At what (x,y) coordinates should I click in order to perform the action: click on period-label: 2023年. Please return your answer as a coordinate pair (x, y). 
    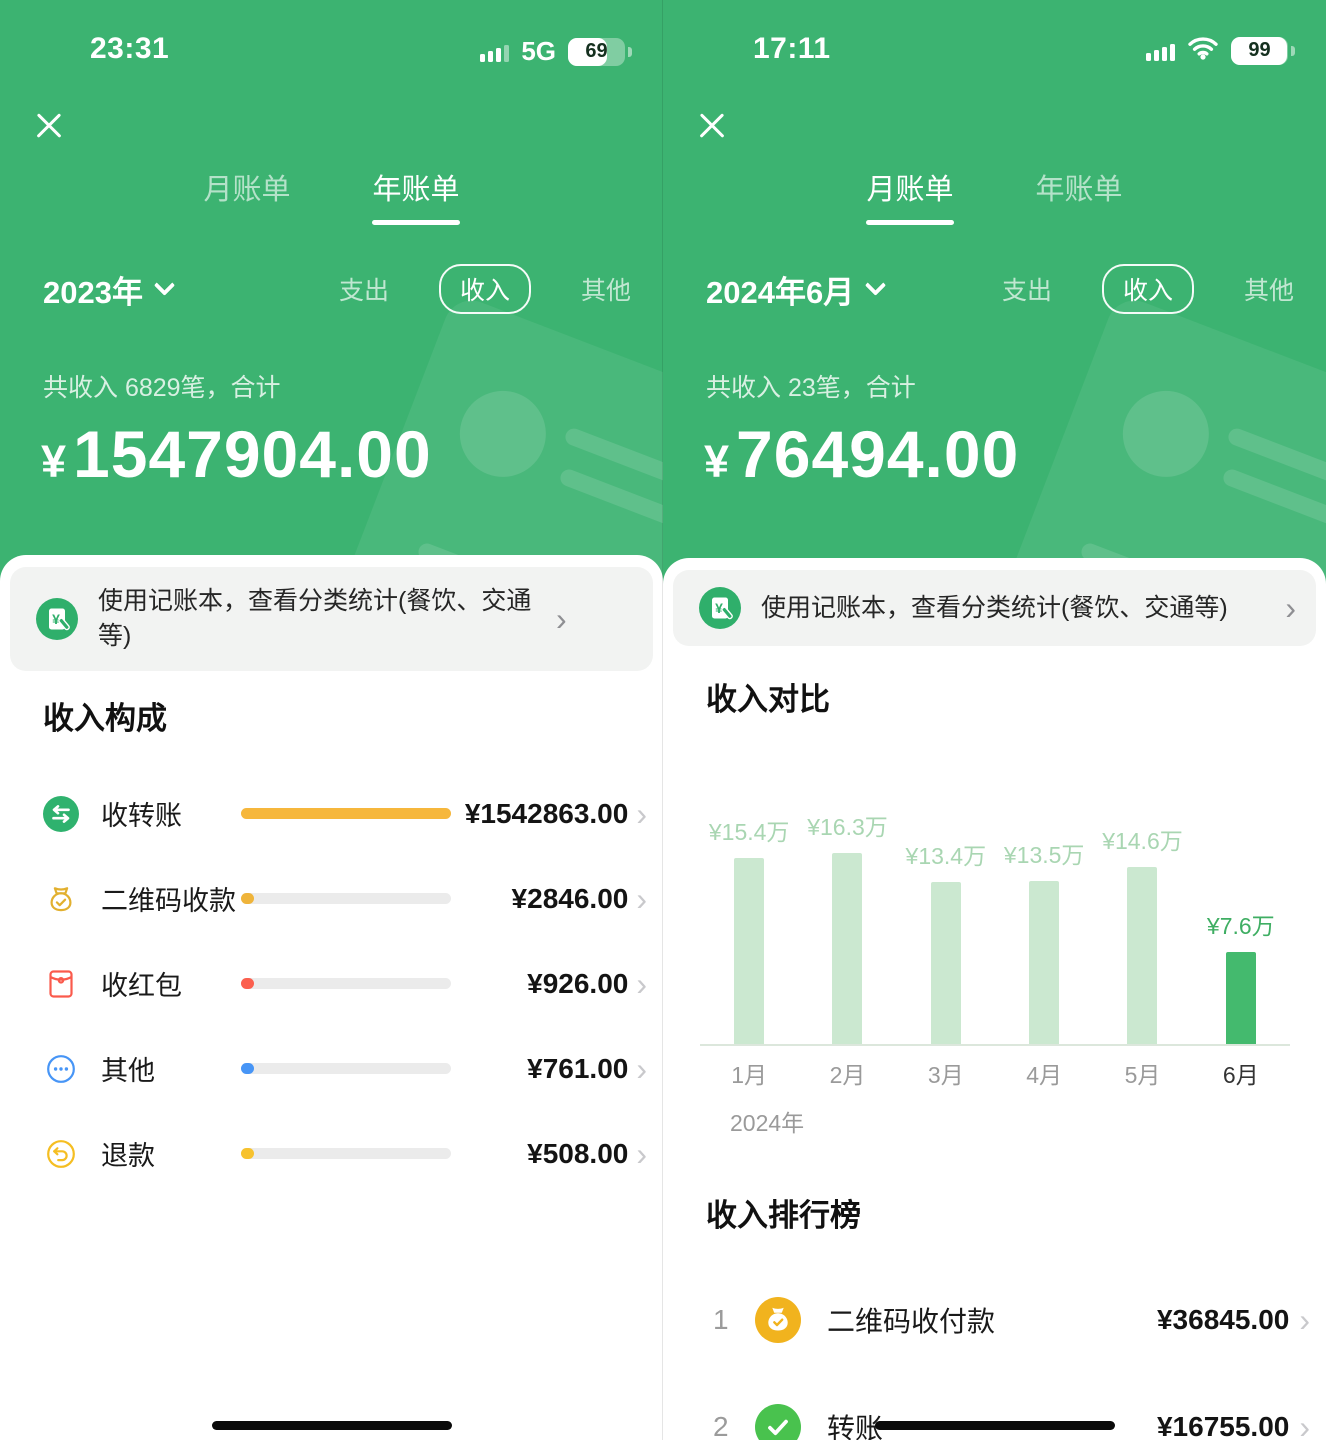
    Looking at the image, I should click on (93, 292).